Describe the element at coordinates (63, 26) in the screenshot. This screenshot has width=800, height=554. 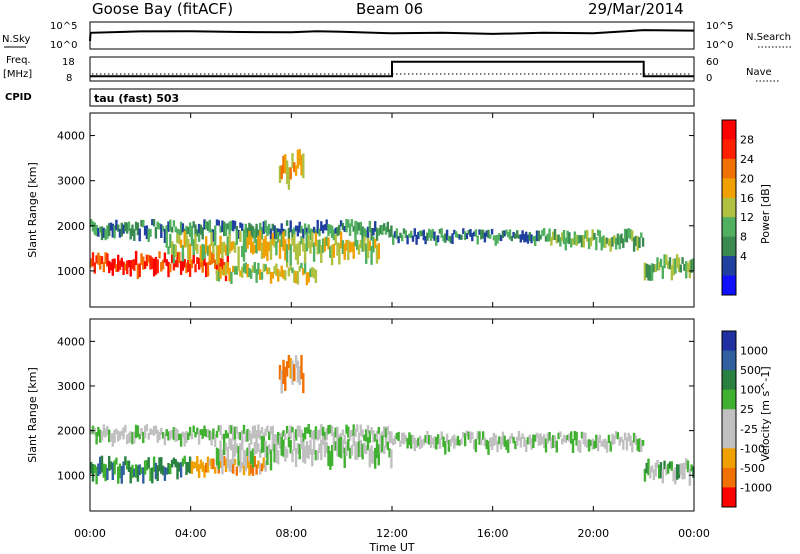
I see `nsky-tick-top: 10^5` at that location.